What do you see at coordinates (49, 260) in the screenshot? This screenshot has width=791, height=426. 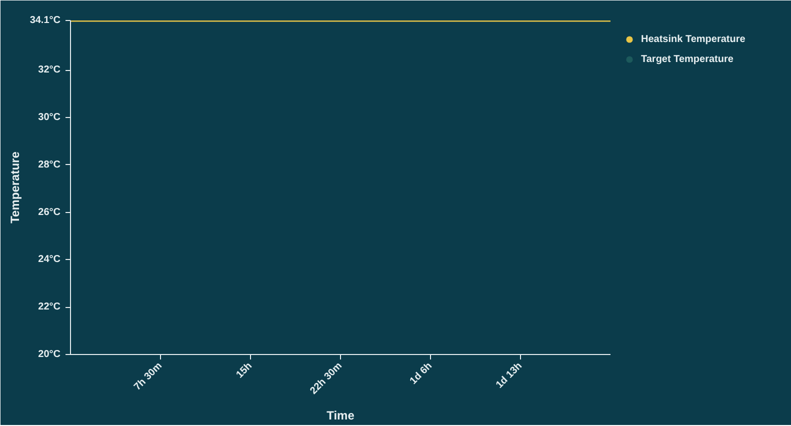 I see `y-tick-label: 24°C` at bounding box center [49, 260].